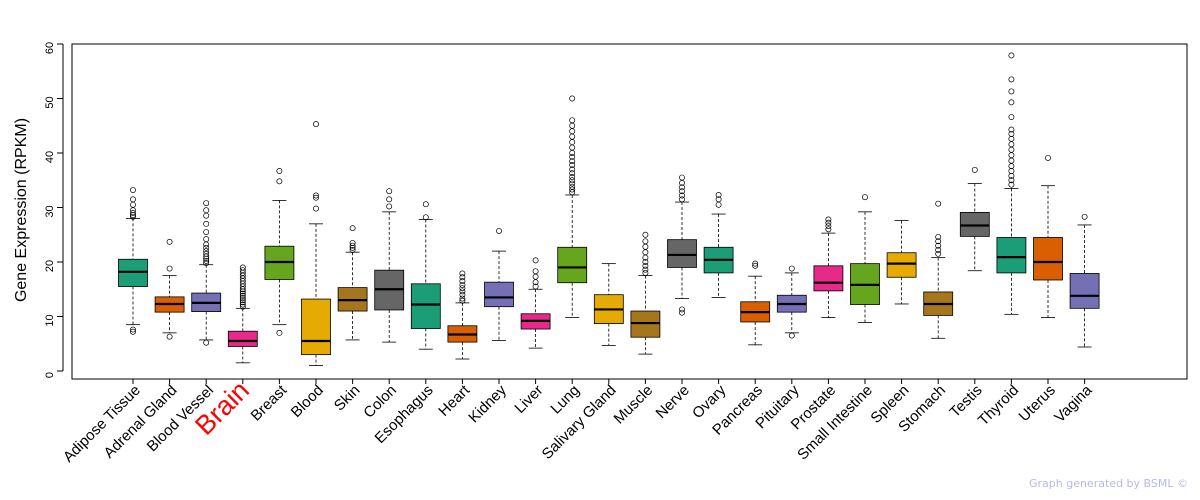 The height and width of the screenshot is (500, 1200). What do you see at coordinates (50, 320) in the screenshot?
I see `y-tick-label: 10` at bounding box center [50, 320].